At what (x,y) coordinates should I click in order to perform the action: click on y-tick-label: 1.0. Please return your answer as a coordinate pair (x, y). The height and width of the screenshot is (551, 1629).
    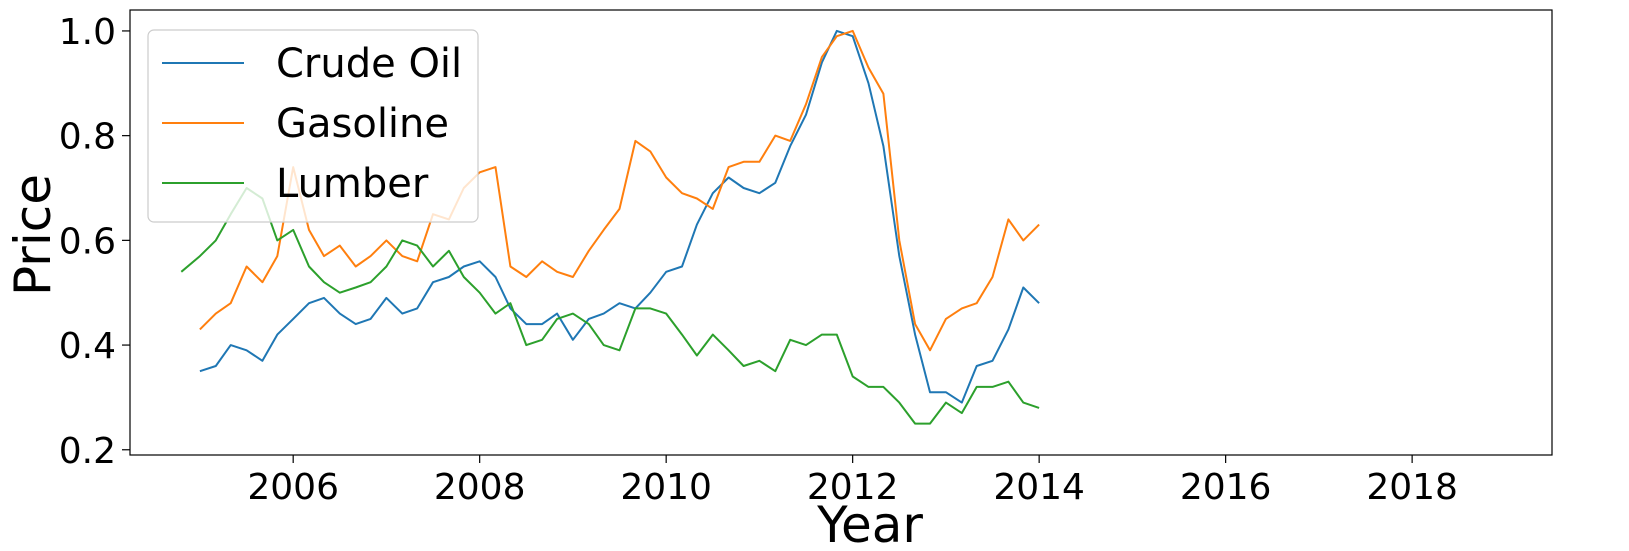
    Looking at the image, I should click on (87, 32).